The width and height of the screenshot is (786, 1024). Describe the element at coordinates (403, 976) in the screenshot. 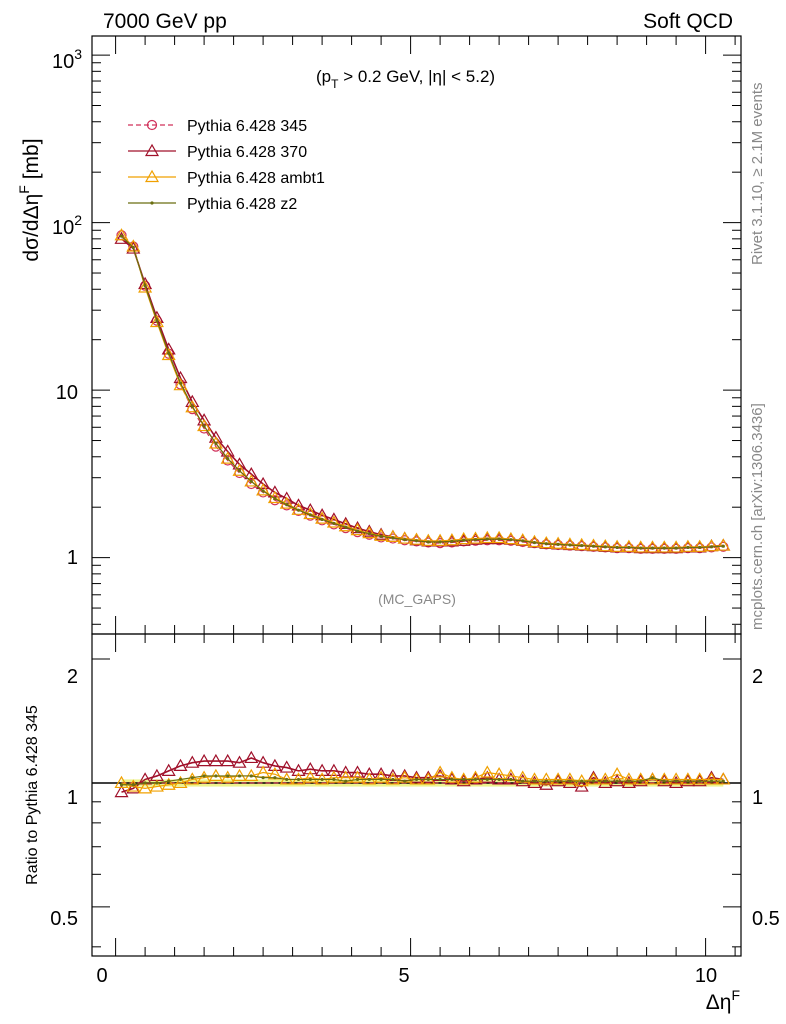

I see `xtick-label-5: 5` at that location.